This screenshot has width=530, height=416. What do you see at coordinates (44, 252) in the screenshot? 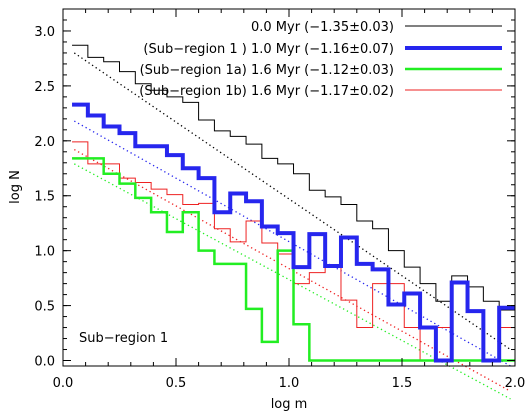
I see `y-tick-label: 1.0` at bounding box center [44, 252].